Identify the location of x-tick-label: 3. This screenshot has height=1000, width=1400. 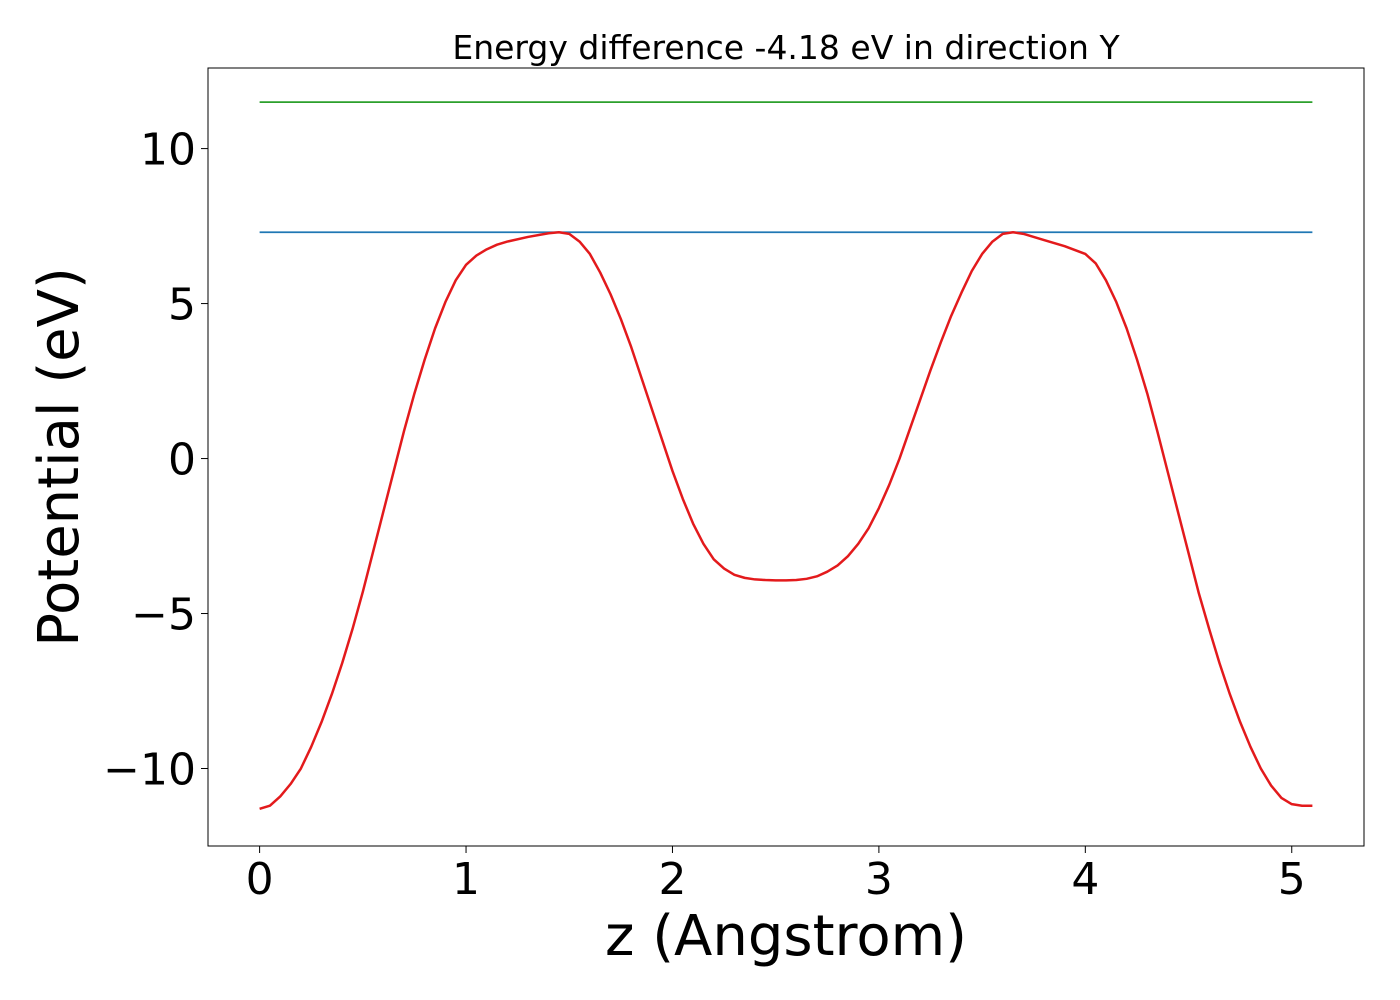
(879, 879).